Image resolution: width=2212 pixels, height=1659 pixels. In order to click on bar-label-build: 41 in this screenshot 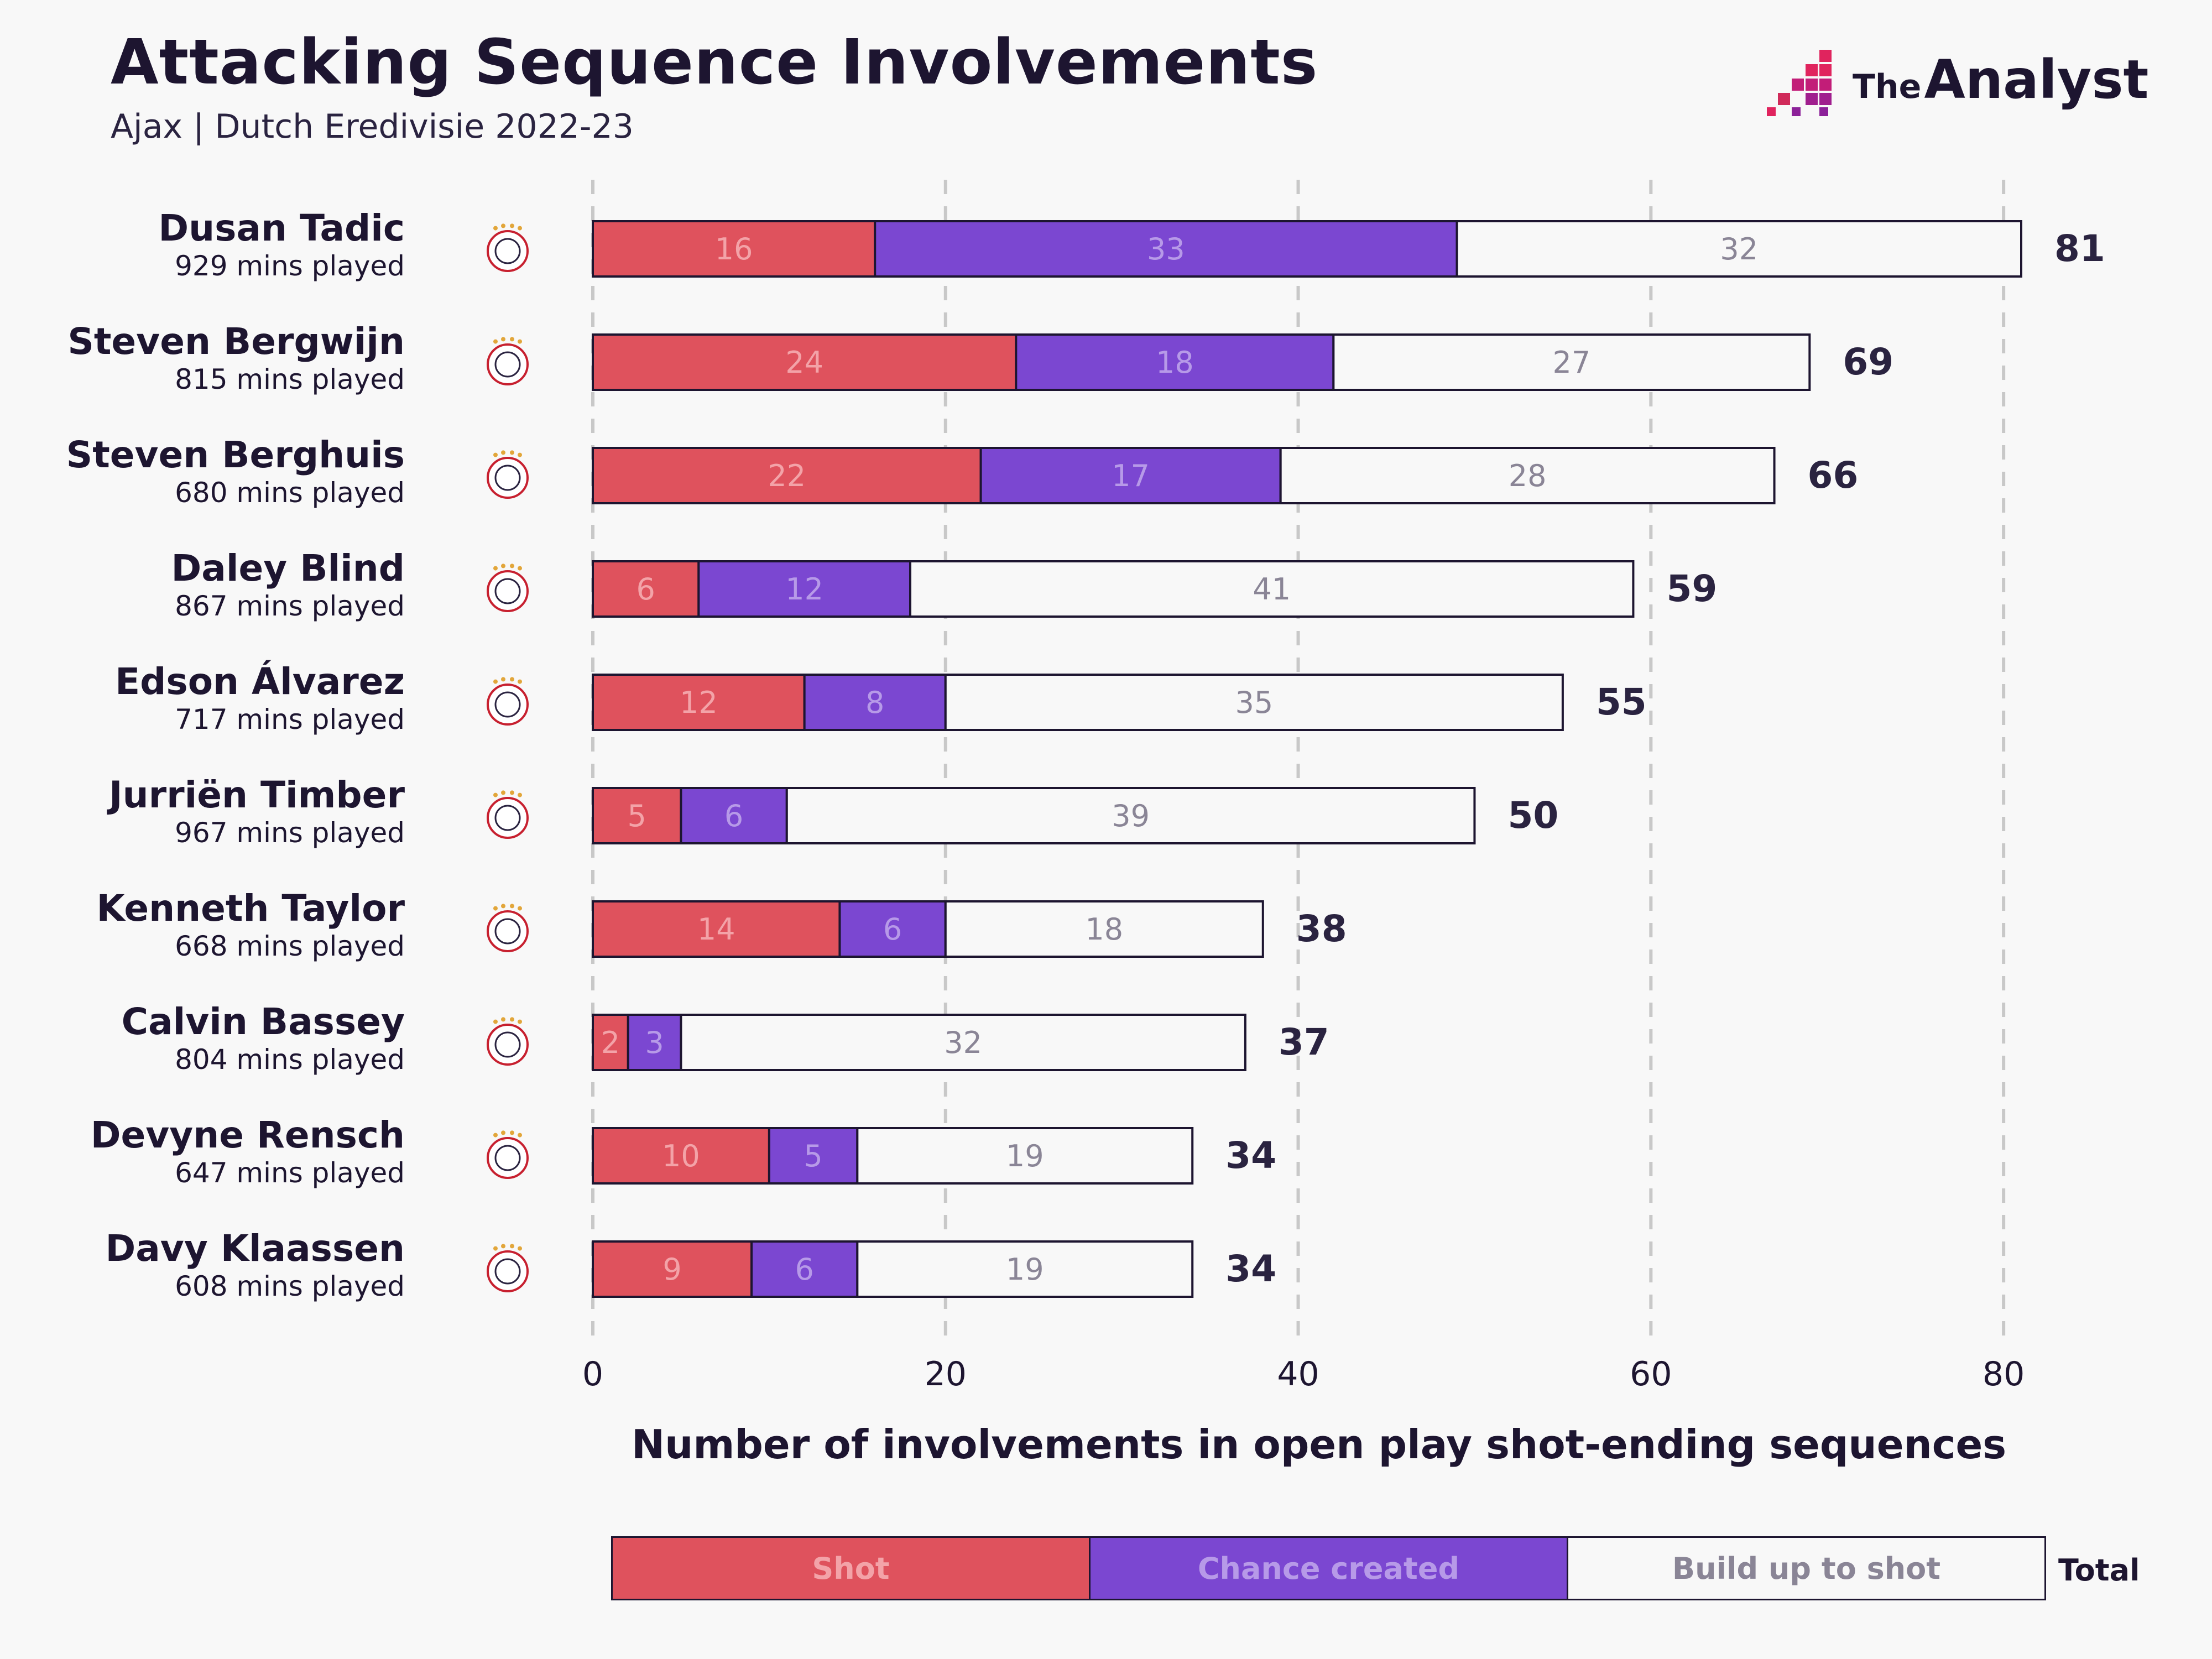, I will do `click(1272, 589)`.